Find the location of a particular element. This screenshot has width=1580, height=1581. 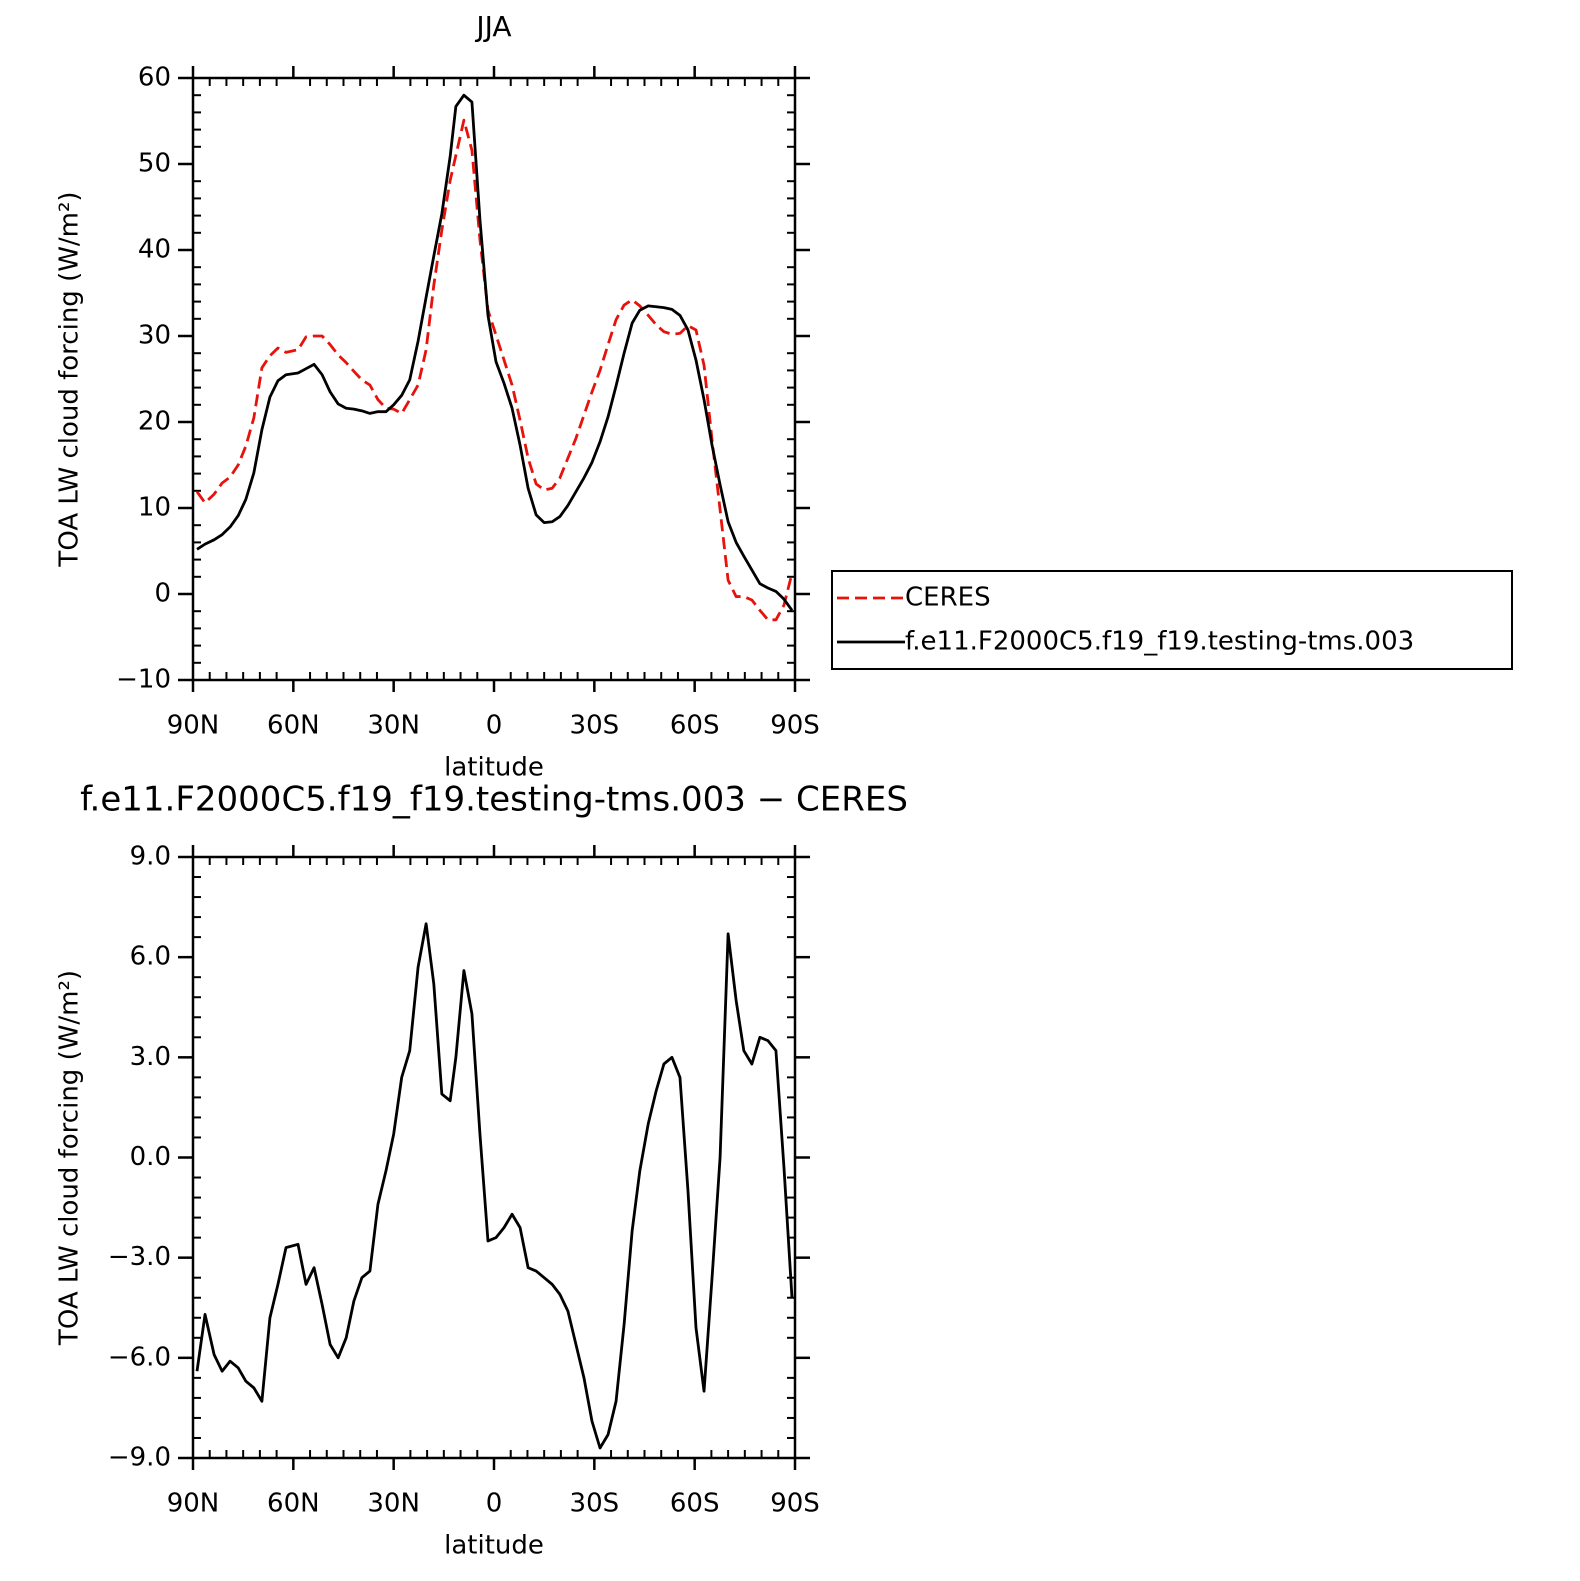

y-tick-label: 60 is located at coordinates (154, 78).